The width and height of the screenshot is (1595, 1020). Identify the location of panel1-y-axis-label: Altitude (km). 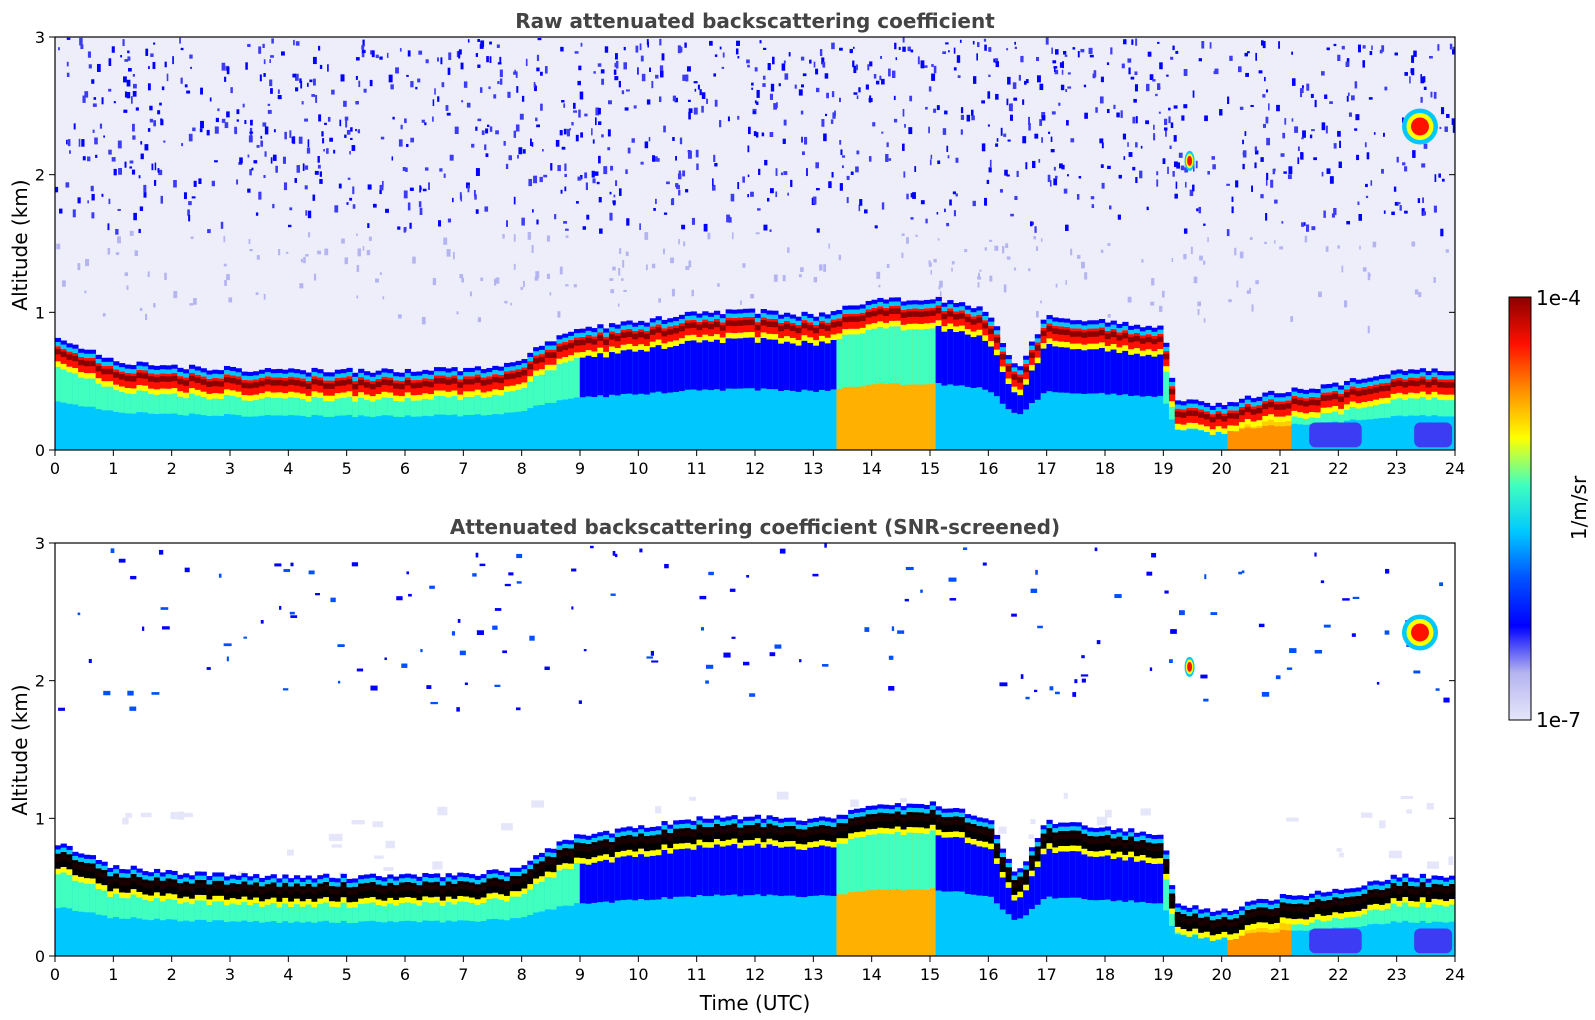
(20, 244).